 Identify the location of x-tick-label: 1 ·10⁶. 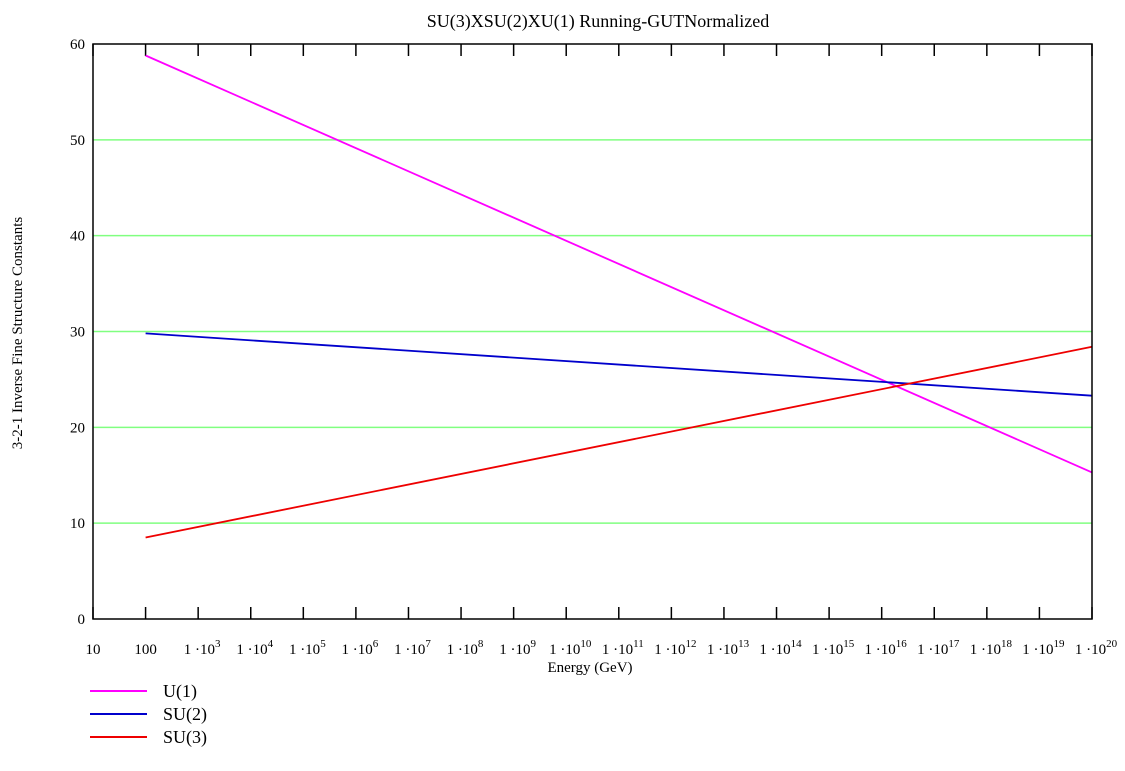
(360, 648).